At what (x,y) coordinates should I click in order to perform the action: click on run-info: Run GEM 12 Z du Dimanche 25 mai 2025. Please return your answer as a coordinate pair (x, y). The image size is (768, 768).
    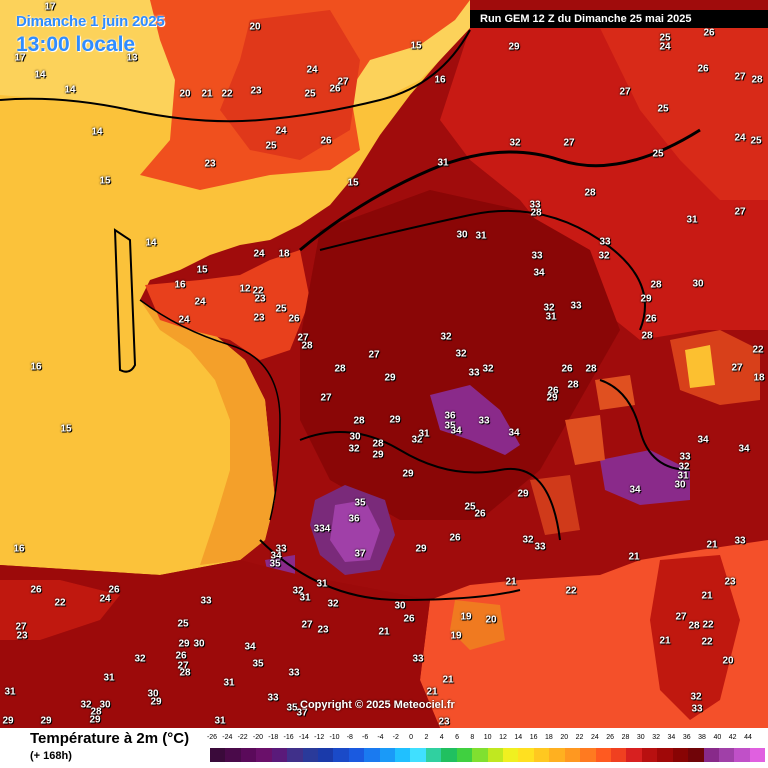
    Looking at the image, I should click on (619, 19).